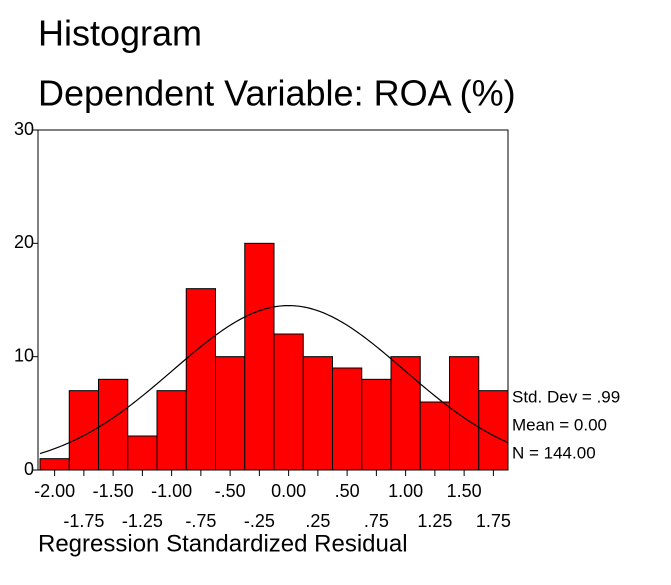  What do you see at coordinates (347, 491) in the screenshot?
I see `x-tick-label: .50` at bounding box center [347, 491].